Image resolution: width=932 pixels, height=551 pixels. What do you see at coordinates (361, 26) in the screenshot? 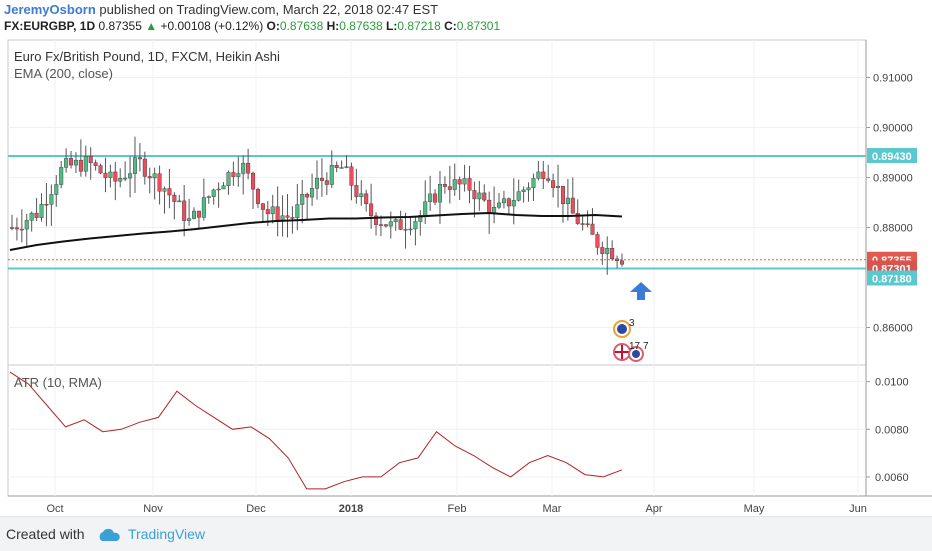
I see `high-value: 0.87638` at bounding box center [361, 26].